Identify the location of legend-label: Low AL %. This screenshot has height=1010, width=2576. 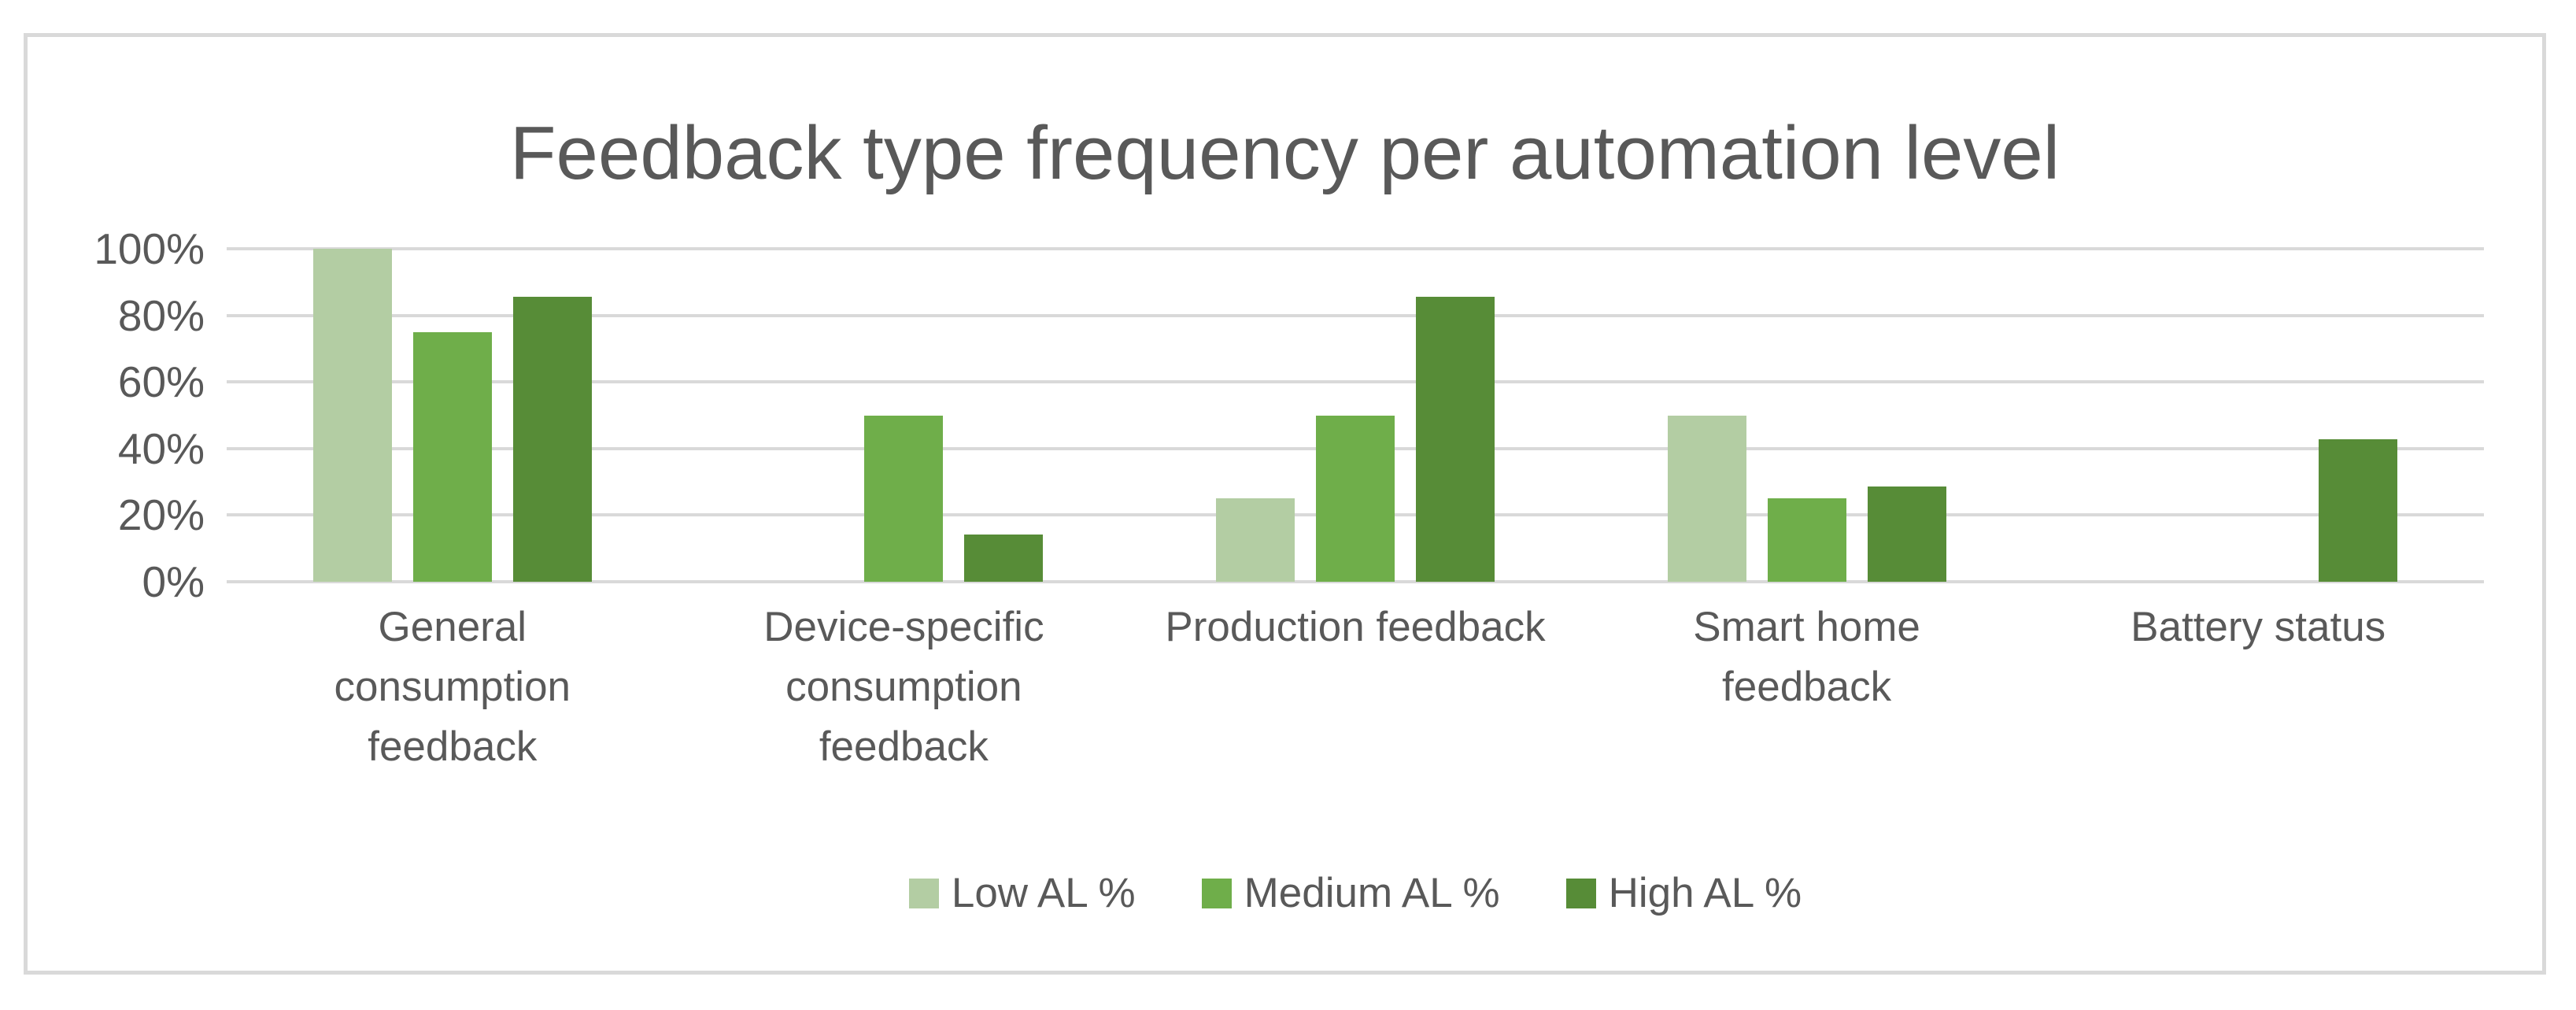
(1043, 893).